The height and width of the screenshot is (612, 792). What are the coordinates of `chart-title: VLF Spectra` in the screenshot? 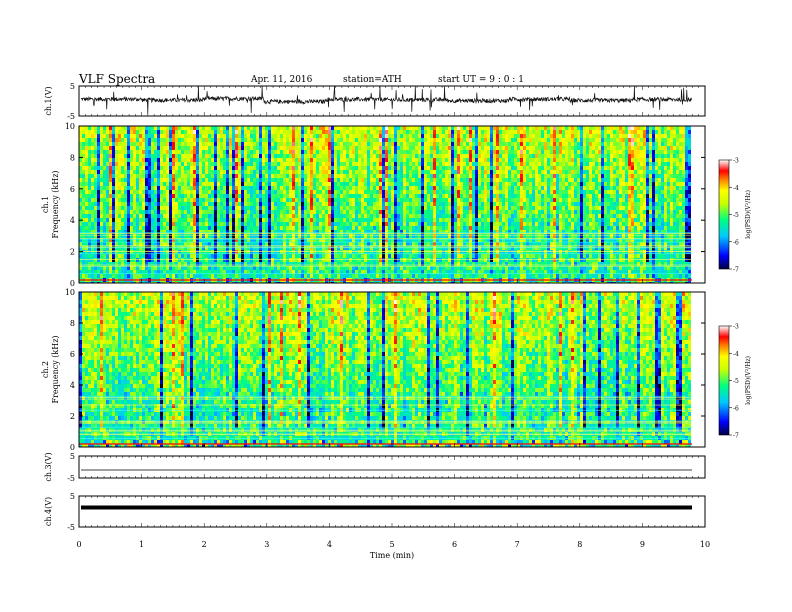 It's located at (117, 79).